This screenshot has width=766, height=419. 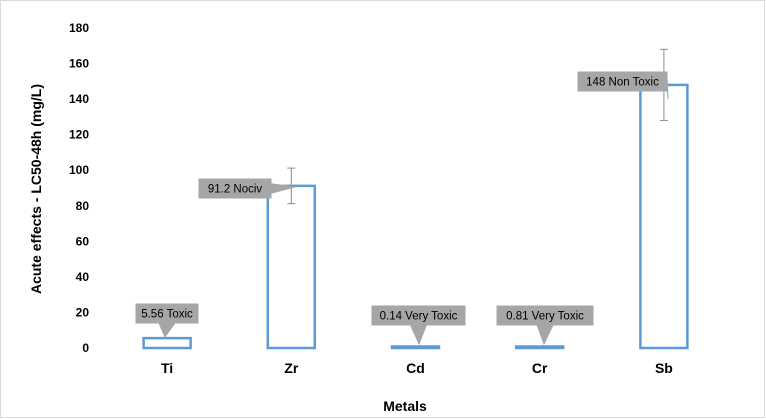 What do you see at coordinates (79, 188) in the screenshot?
I see `y-axis-ticks: 0 20 40 60 80 100 120 140 160 180` at bounding box center [79, 188].